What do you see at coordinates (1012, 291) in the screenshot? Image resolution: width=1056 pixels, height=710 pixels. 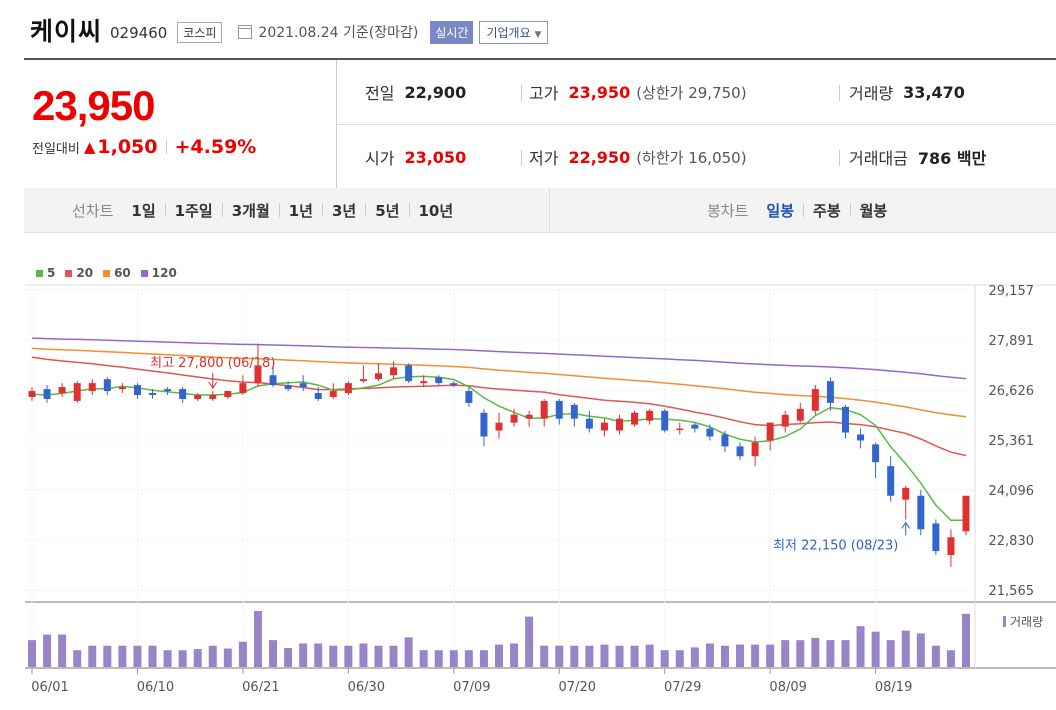 I see `y-tick-label: 29,157` at bounding box center [1012, 291].